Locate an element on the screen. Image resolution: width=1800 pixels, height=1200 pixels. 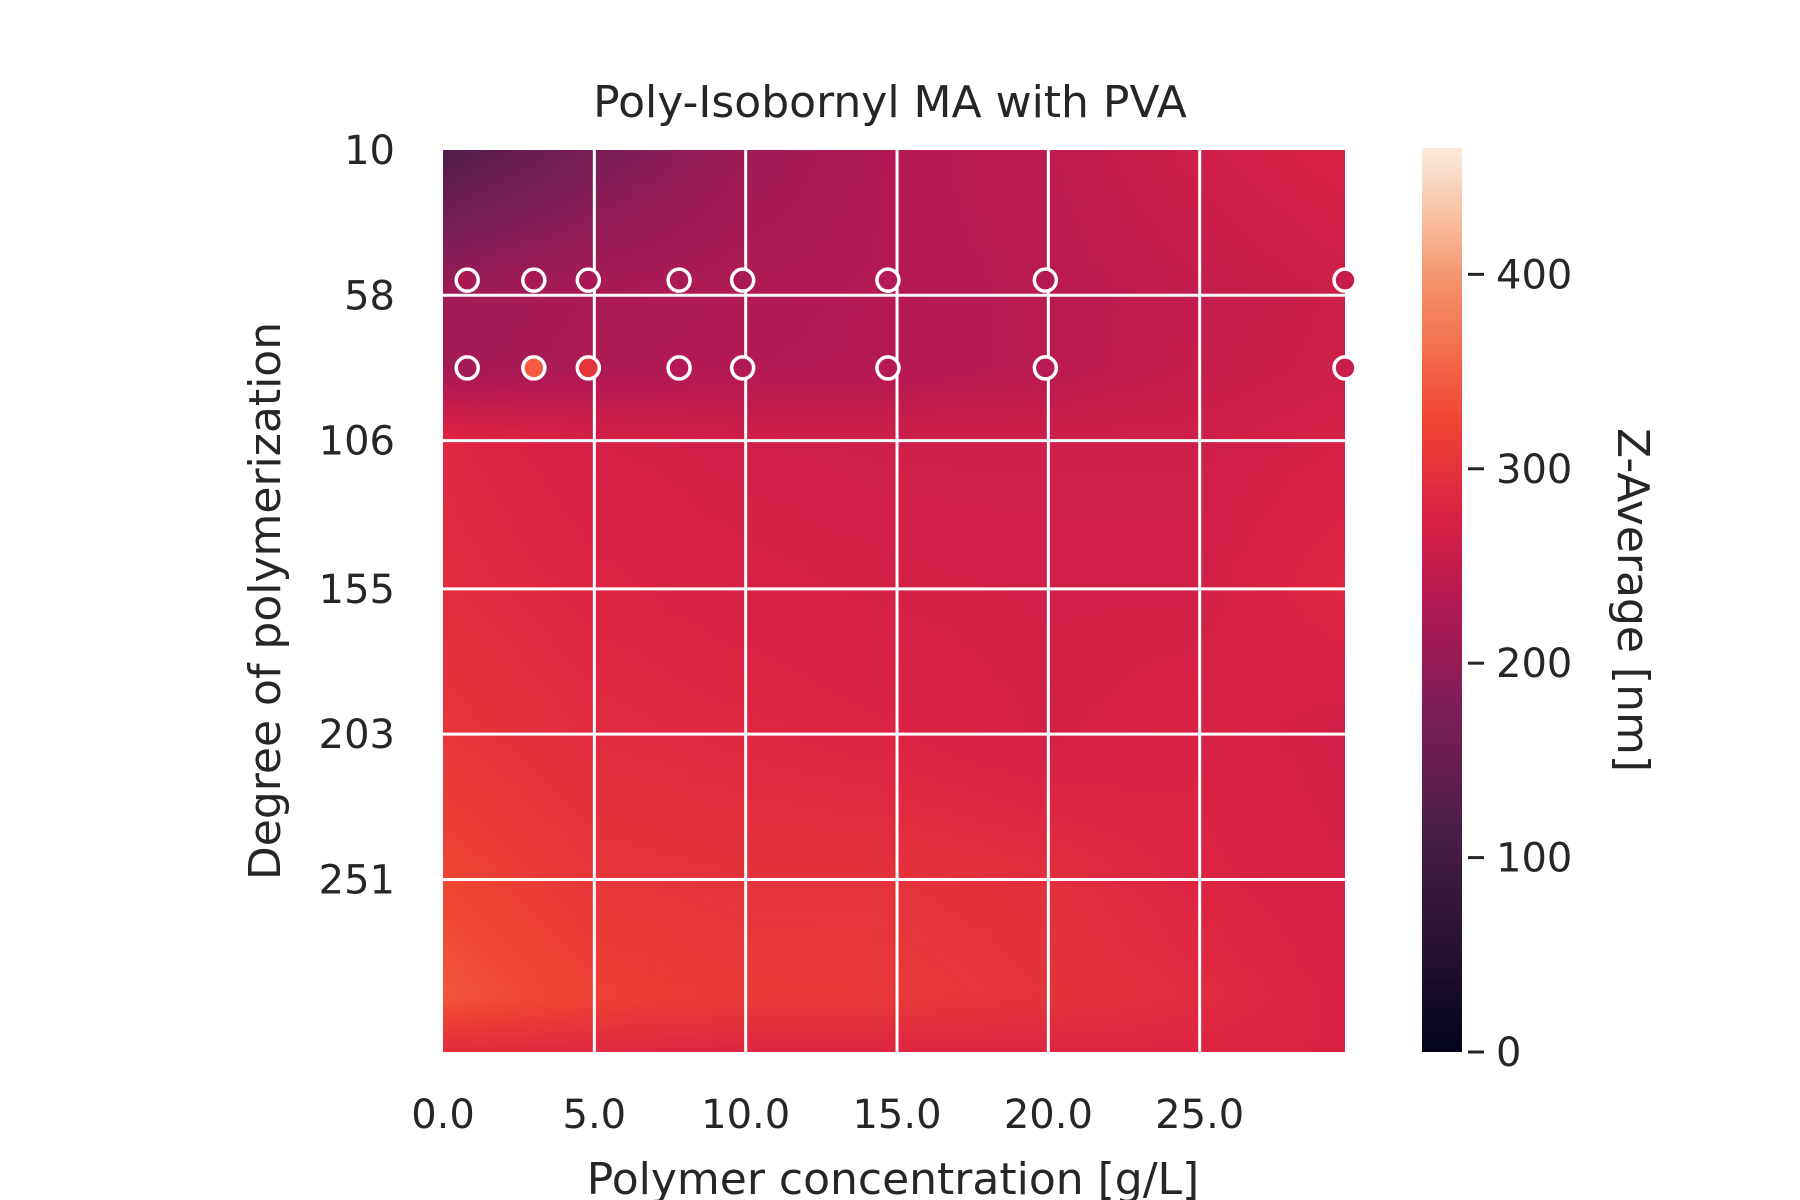
y-tick-label: 203 is located at coordinates (357, 735).